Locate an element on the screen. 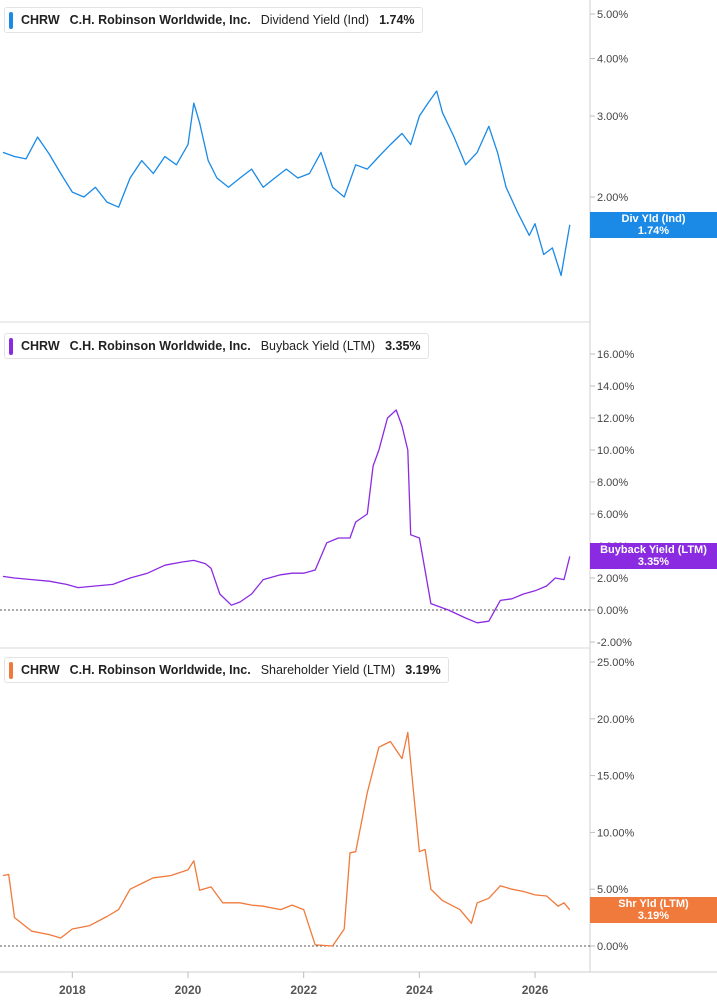 The height and width of the screenshot is (1005, 717). metric-value: 3.35% is located at coordinates (403, 346).